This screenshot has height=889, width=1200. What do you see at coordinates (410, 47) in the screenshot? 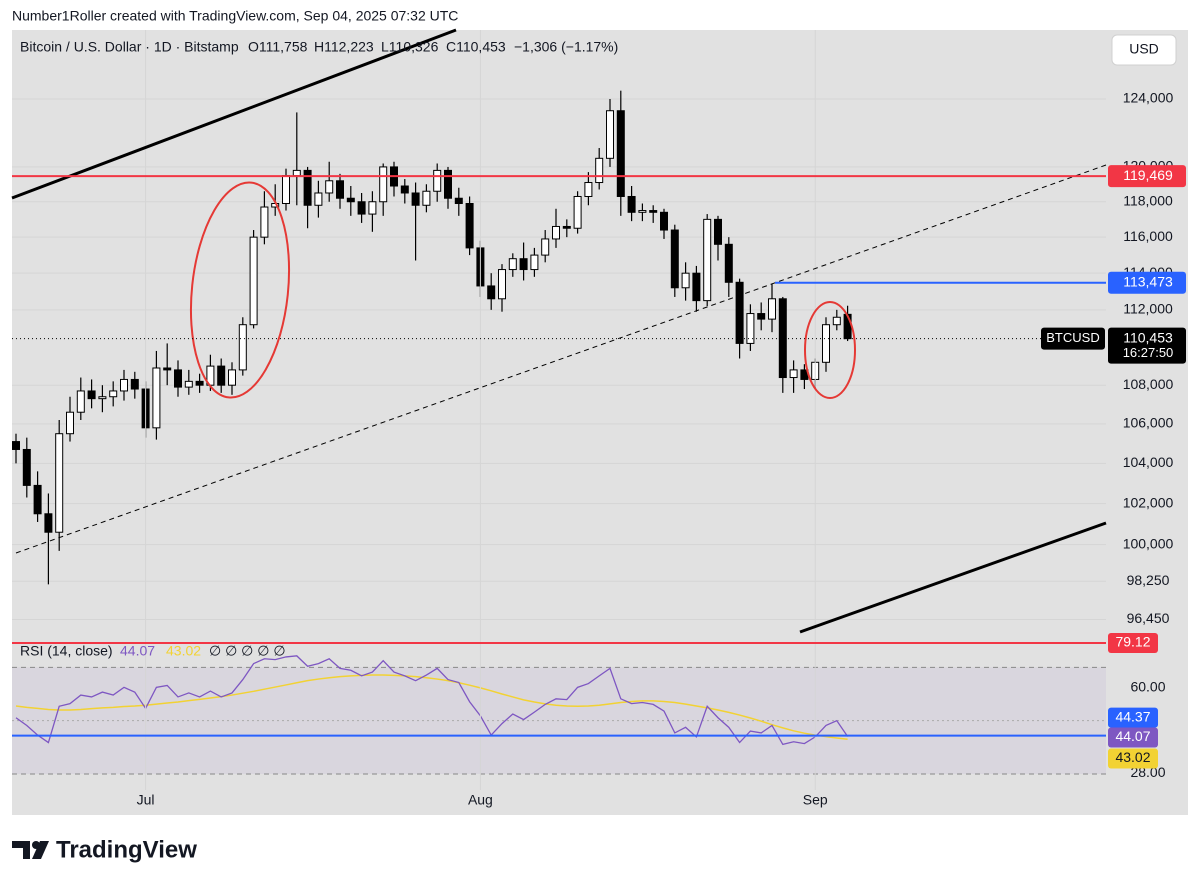
I see `ohlc-low: L110,326` at bounding box center [410, 47].